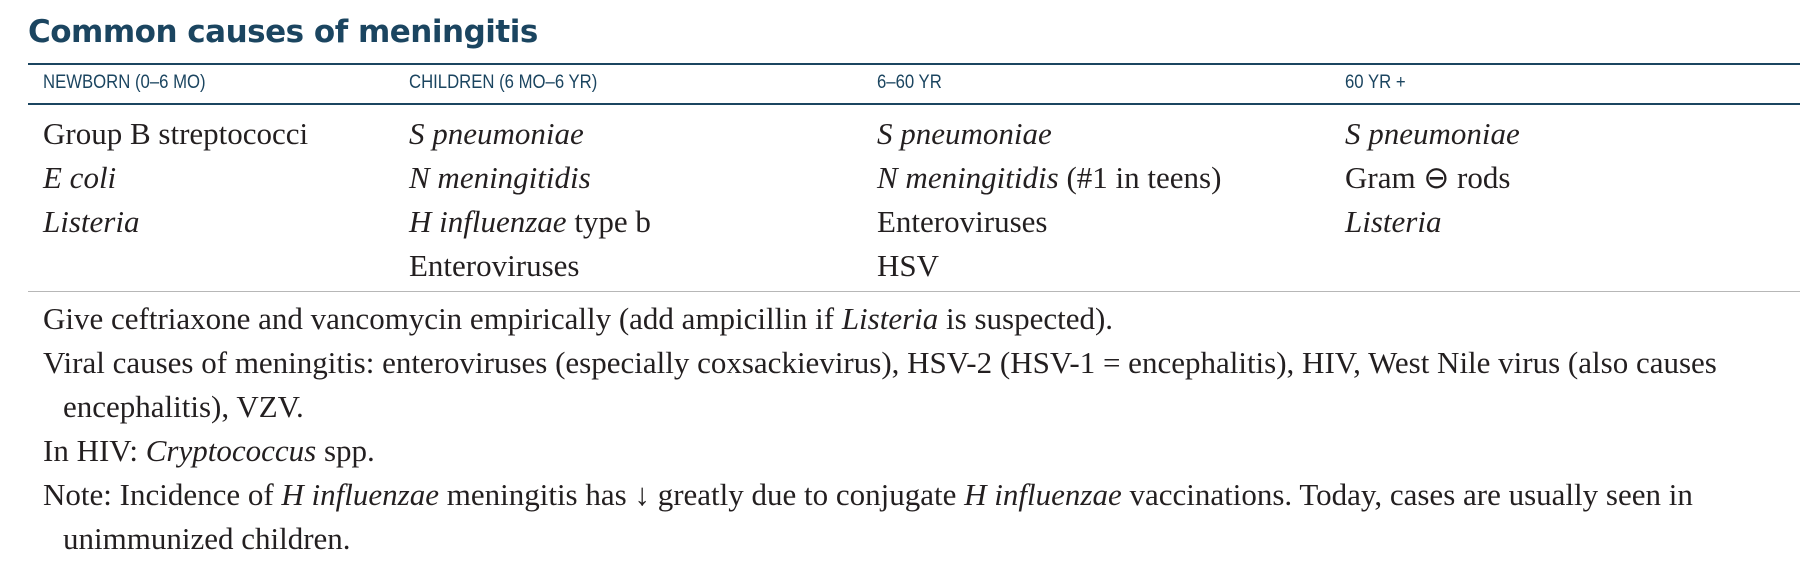 This screenshot has width=1812, height=582. Describe the element at coordinates (914, 64) in the screenshot. I see `title-divider` at that location.